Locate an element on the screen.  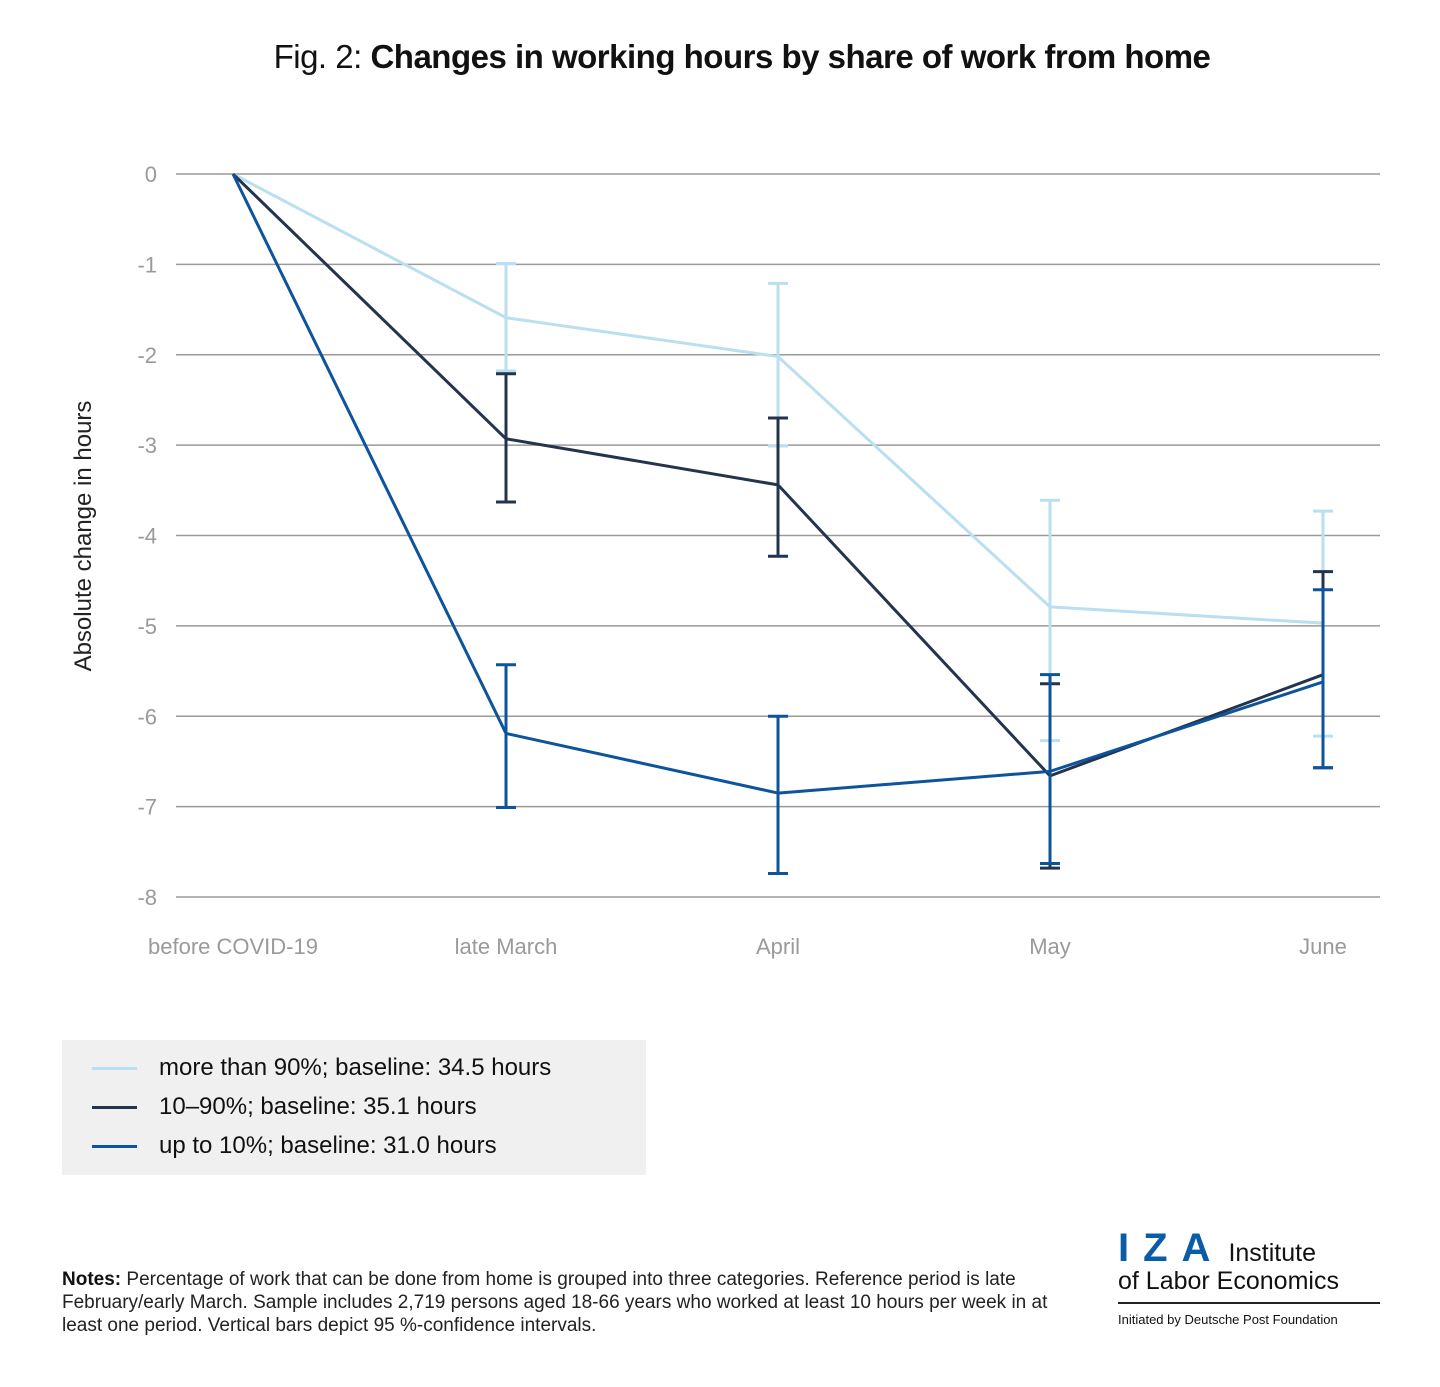
legend-item: more than 90%; baseline: 34.5 hours is located at coordinates (321, 1068).